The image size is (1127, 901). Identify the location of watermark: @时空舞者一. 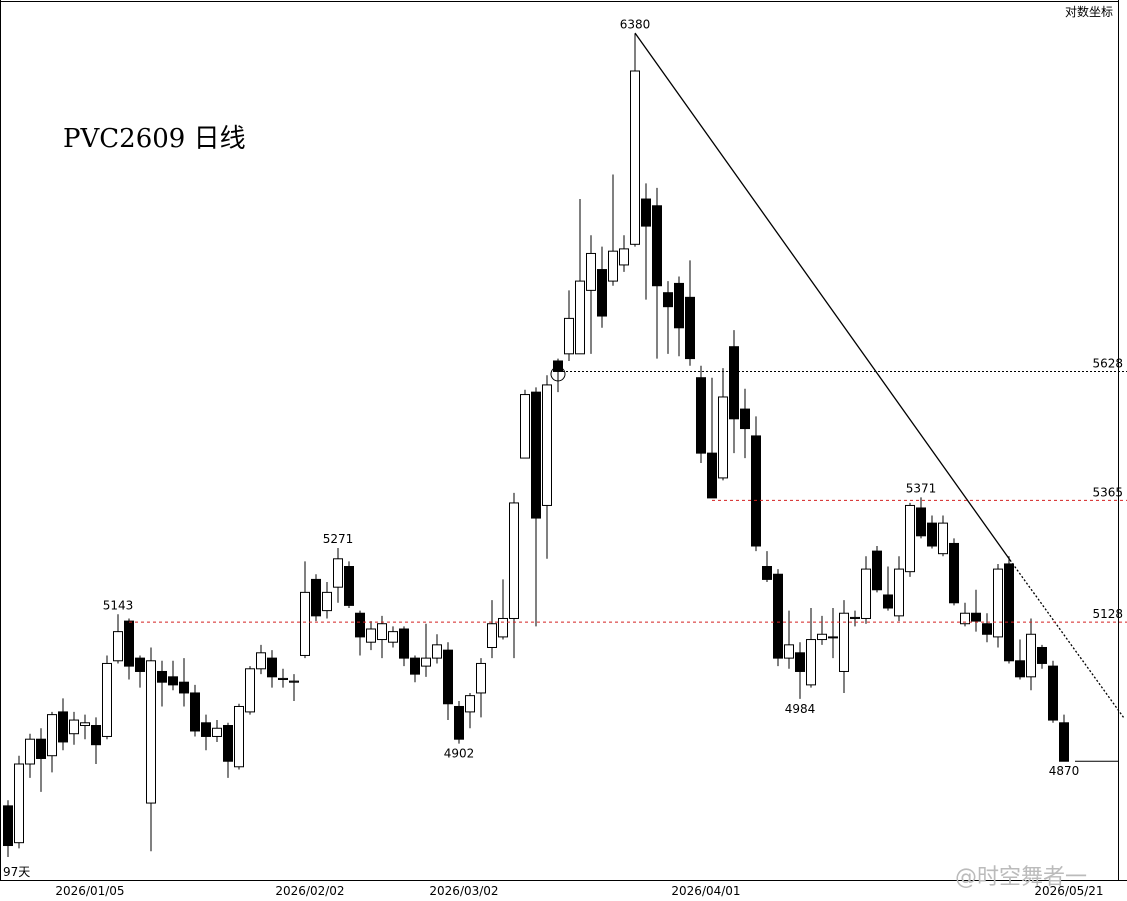
(1021, 877).